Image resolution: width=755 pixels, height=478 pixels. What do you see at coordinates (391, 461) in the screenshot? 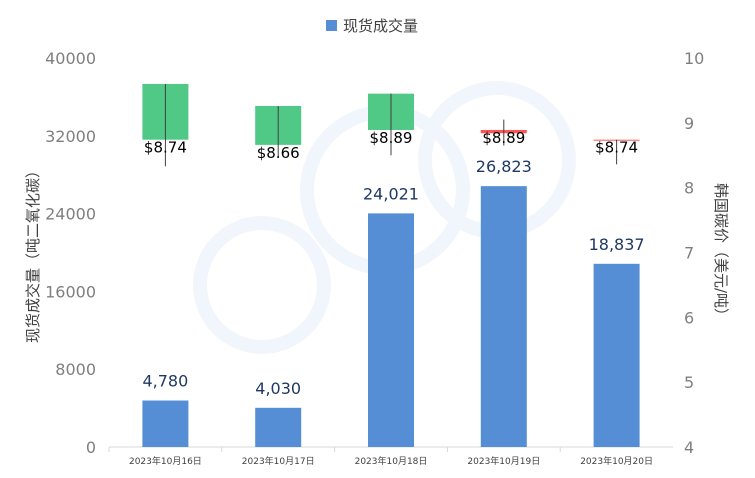
I see `x-tick-label: 2023年10月18日` at bounding box center [391, 461].